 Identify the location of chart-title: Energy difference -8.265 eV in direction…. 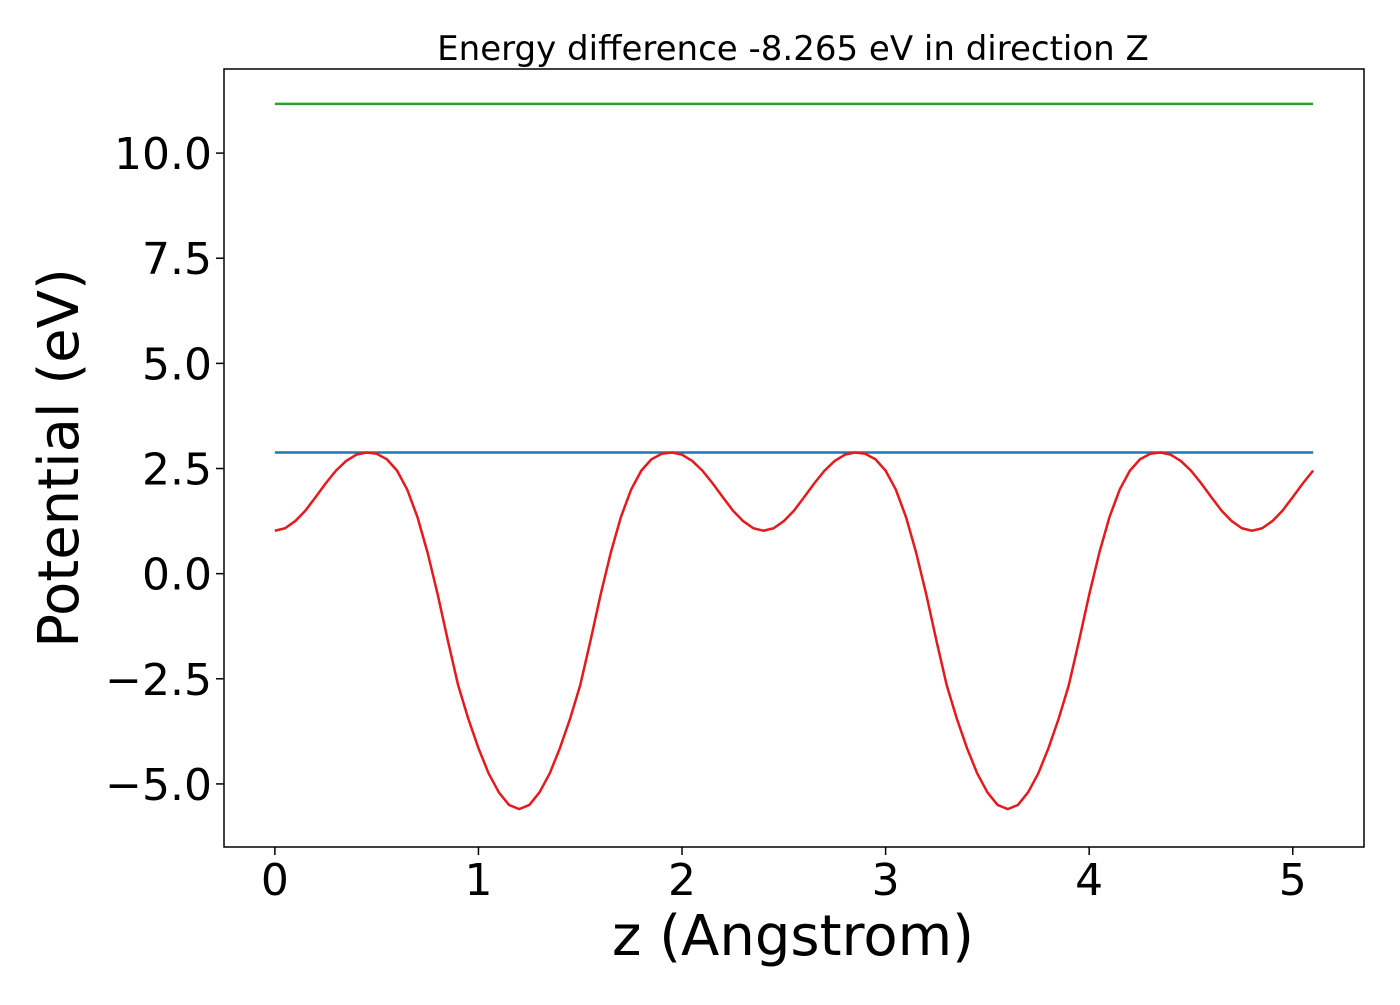
(793, 49).